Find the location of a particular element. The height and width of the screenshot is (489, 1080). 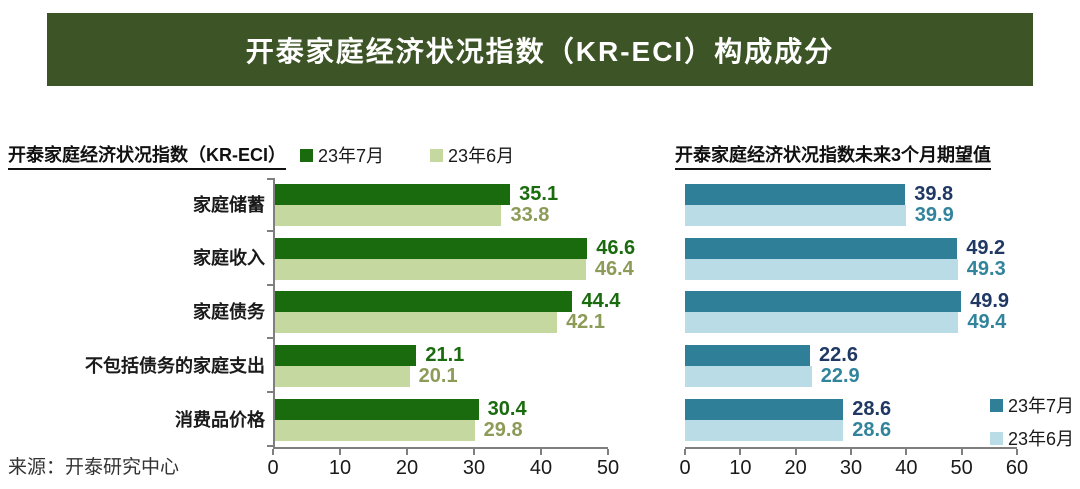

bar-row: 49.3 is located at coordinates (851, 269).